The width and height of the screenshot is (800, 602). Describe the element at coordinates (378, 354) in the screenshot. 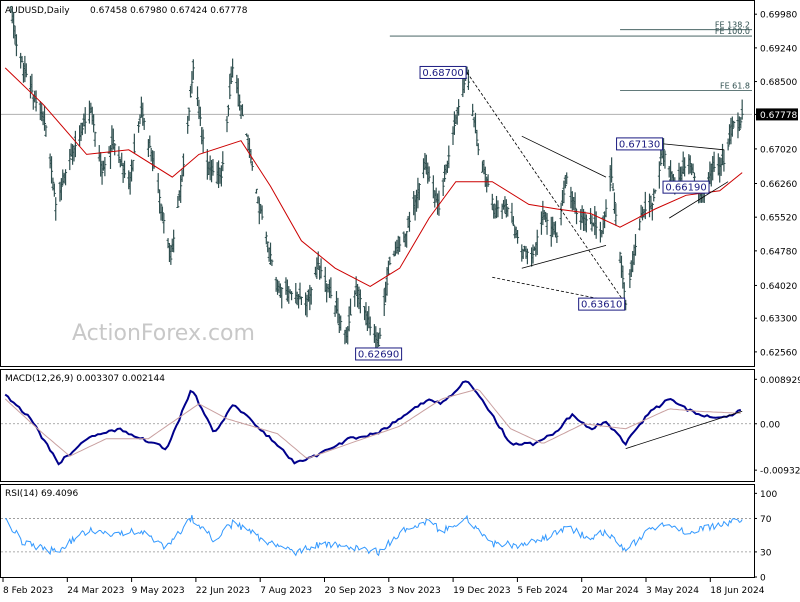

I see `annotation-label: 0.62690` at that location.